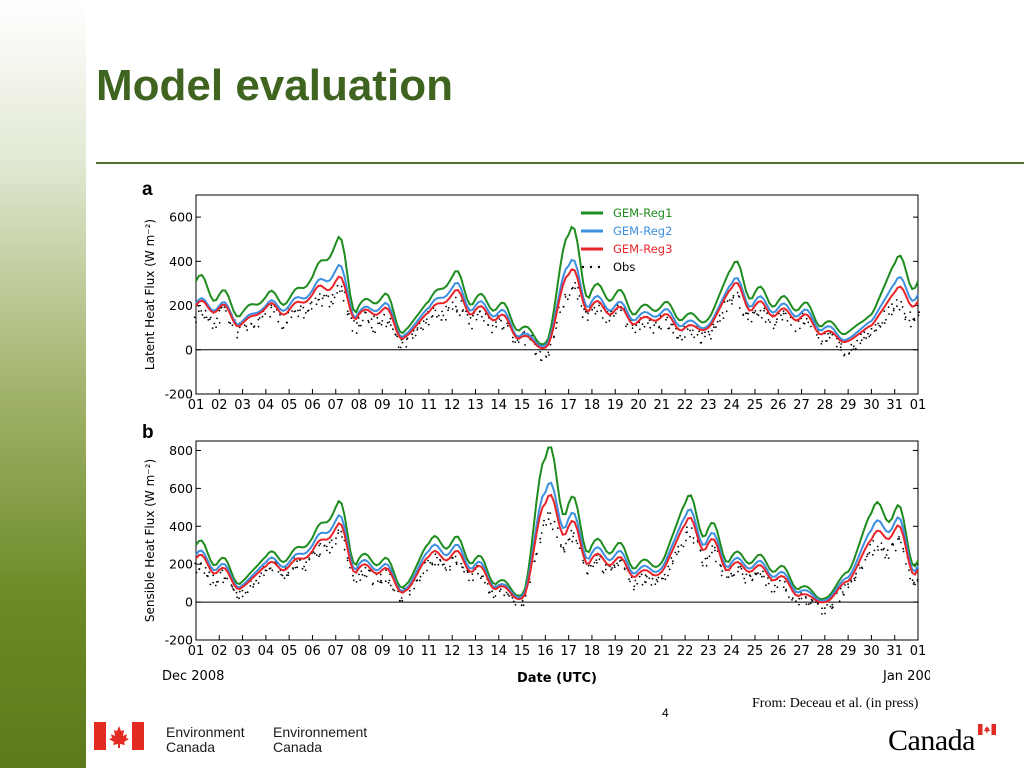 Image resolution: width=1024 pixels, height=768 pixels. What do you see at coordinates (181, 488) in the screenshot?
I see `y-tick-label: 600` at bounding box center [181, 488].